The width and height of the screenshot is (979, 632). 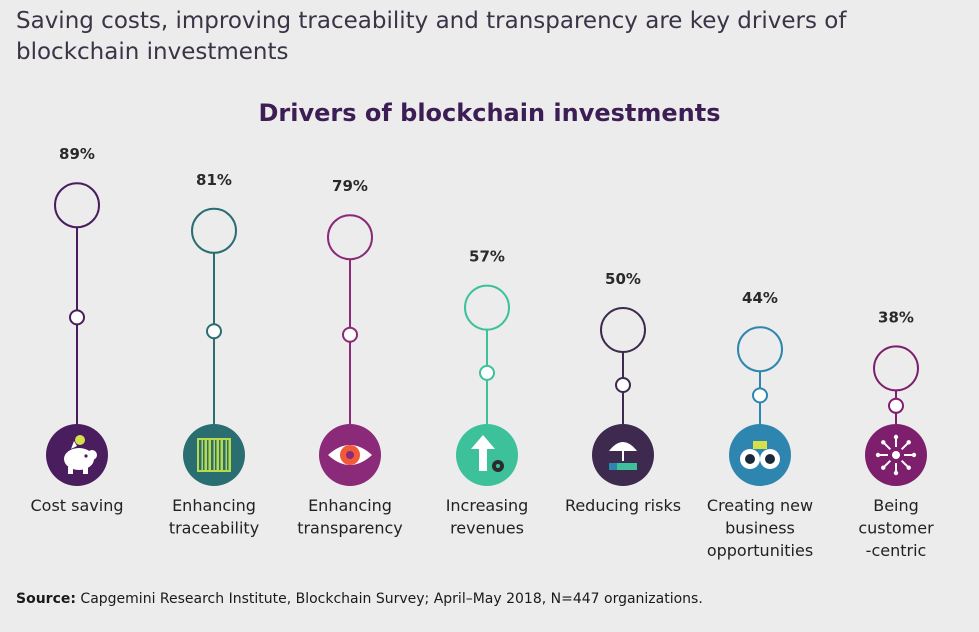 I want to click on driver-lollipop: 79% Enhancing transparency, so click(x=350, y=357).